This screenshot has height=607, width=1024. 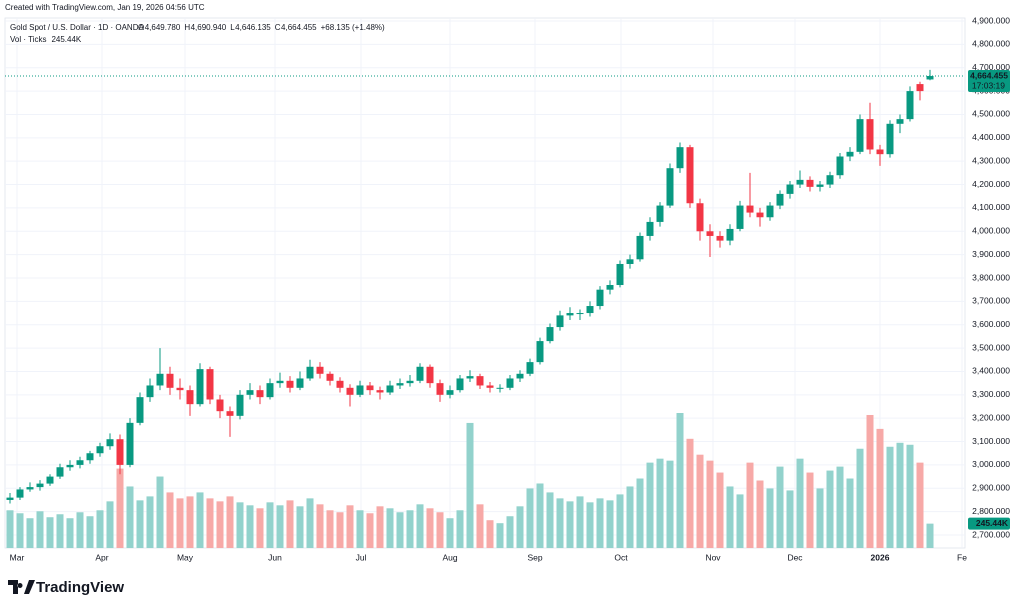 What do you see at coordinates (209, 27) in the screenshot?
I see `header-high: 4,690.940` at bounding box center [209, 27].